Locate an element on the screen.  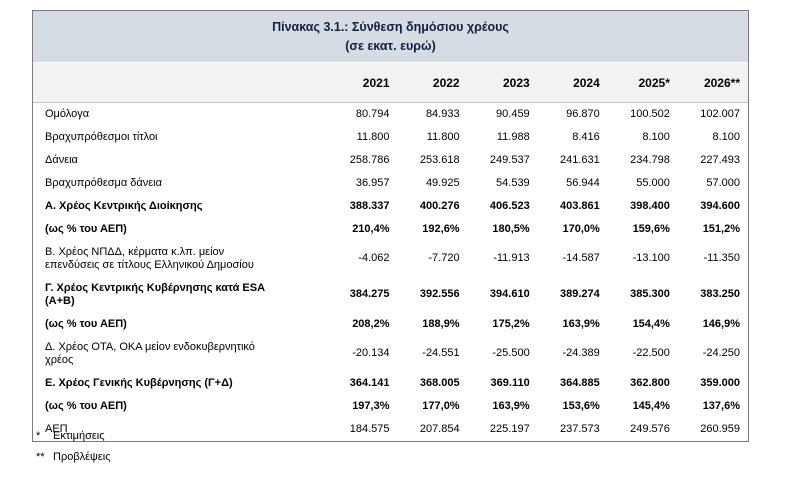
cell-value: 54.539 is located at coordinates (513, 182).